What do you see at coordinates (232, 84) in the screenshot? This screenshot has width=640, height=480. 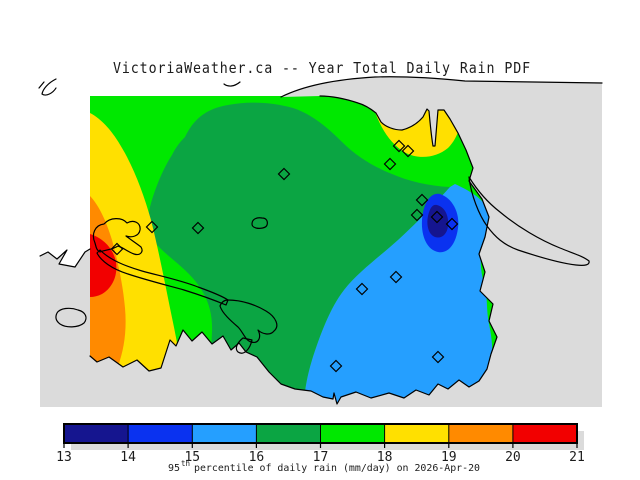 I see `islet-outline-north` at bounding box center [232, 84].